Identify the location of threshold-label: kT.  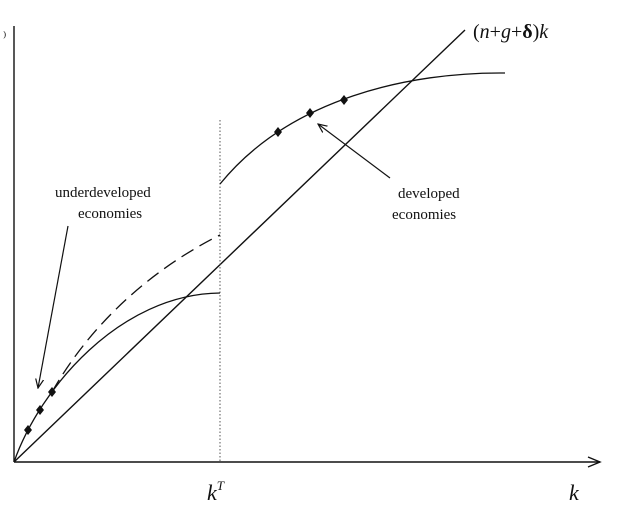
(216, 491).